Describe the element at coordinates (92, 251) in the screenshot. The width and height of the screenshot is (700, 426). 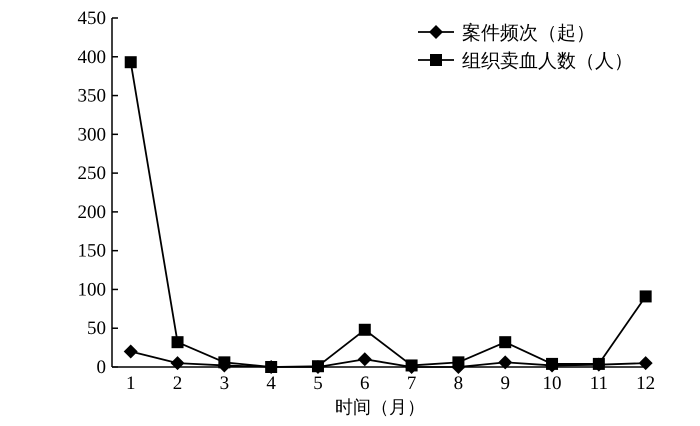
I see `y-tick-label: 150` at that location.